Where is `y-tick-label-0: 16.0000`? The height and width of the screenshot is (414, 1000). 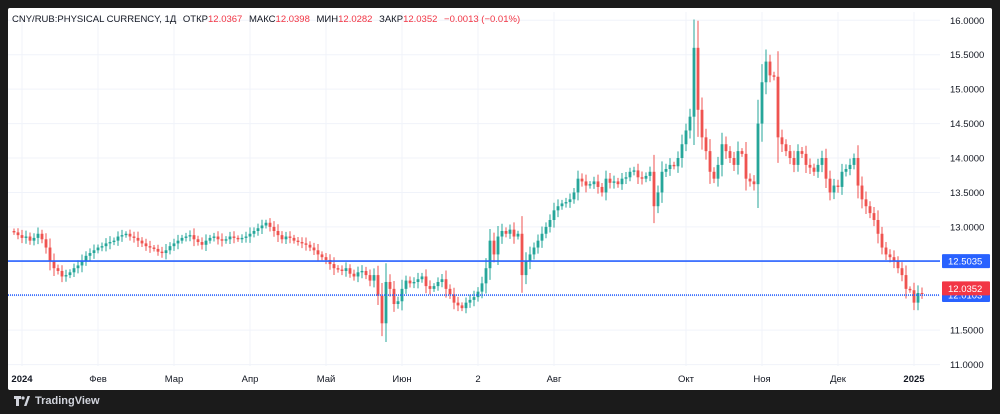 y-tick-label-0: 16.0000 is located at coordinates (967, 21).